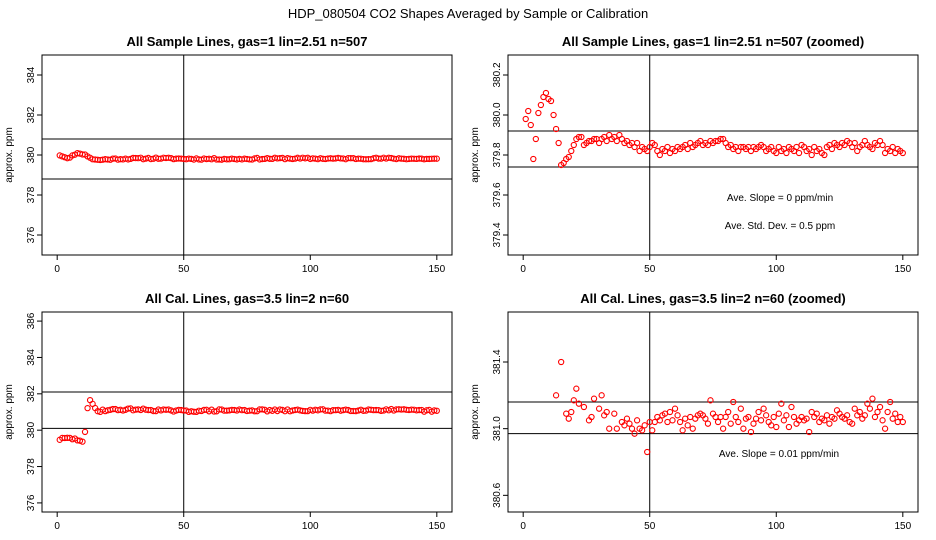 The image size is (936, 540). I want to click on y-tick-label: 376, so click(31, 234).